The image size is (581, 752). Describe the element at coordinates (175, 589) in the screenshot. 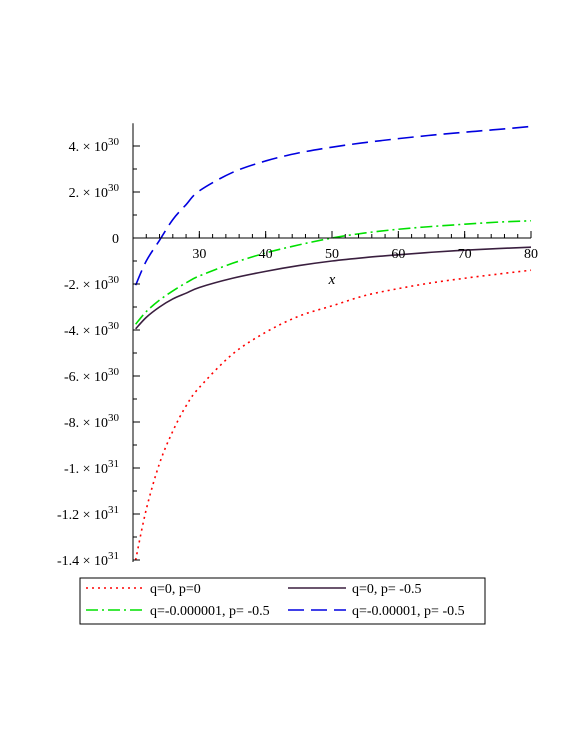

I see `legend-label-1: q=0, p=0` at that location.